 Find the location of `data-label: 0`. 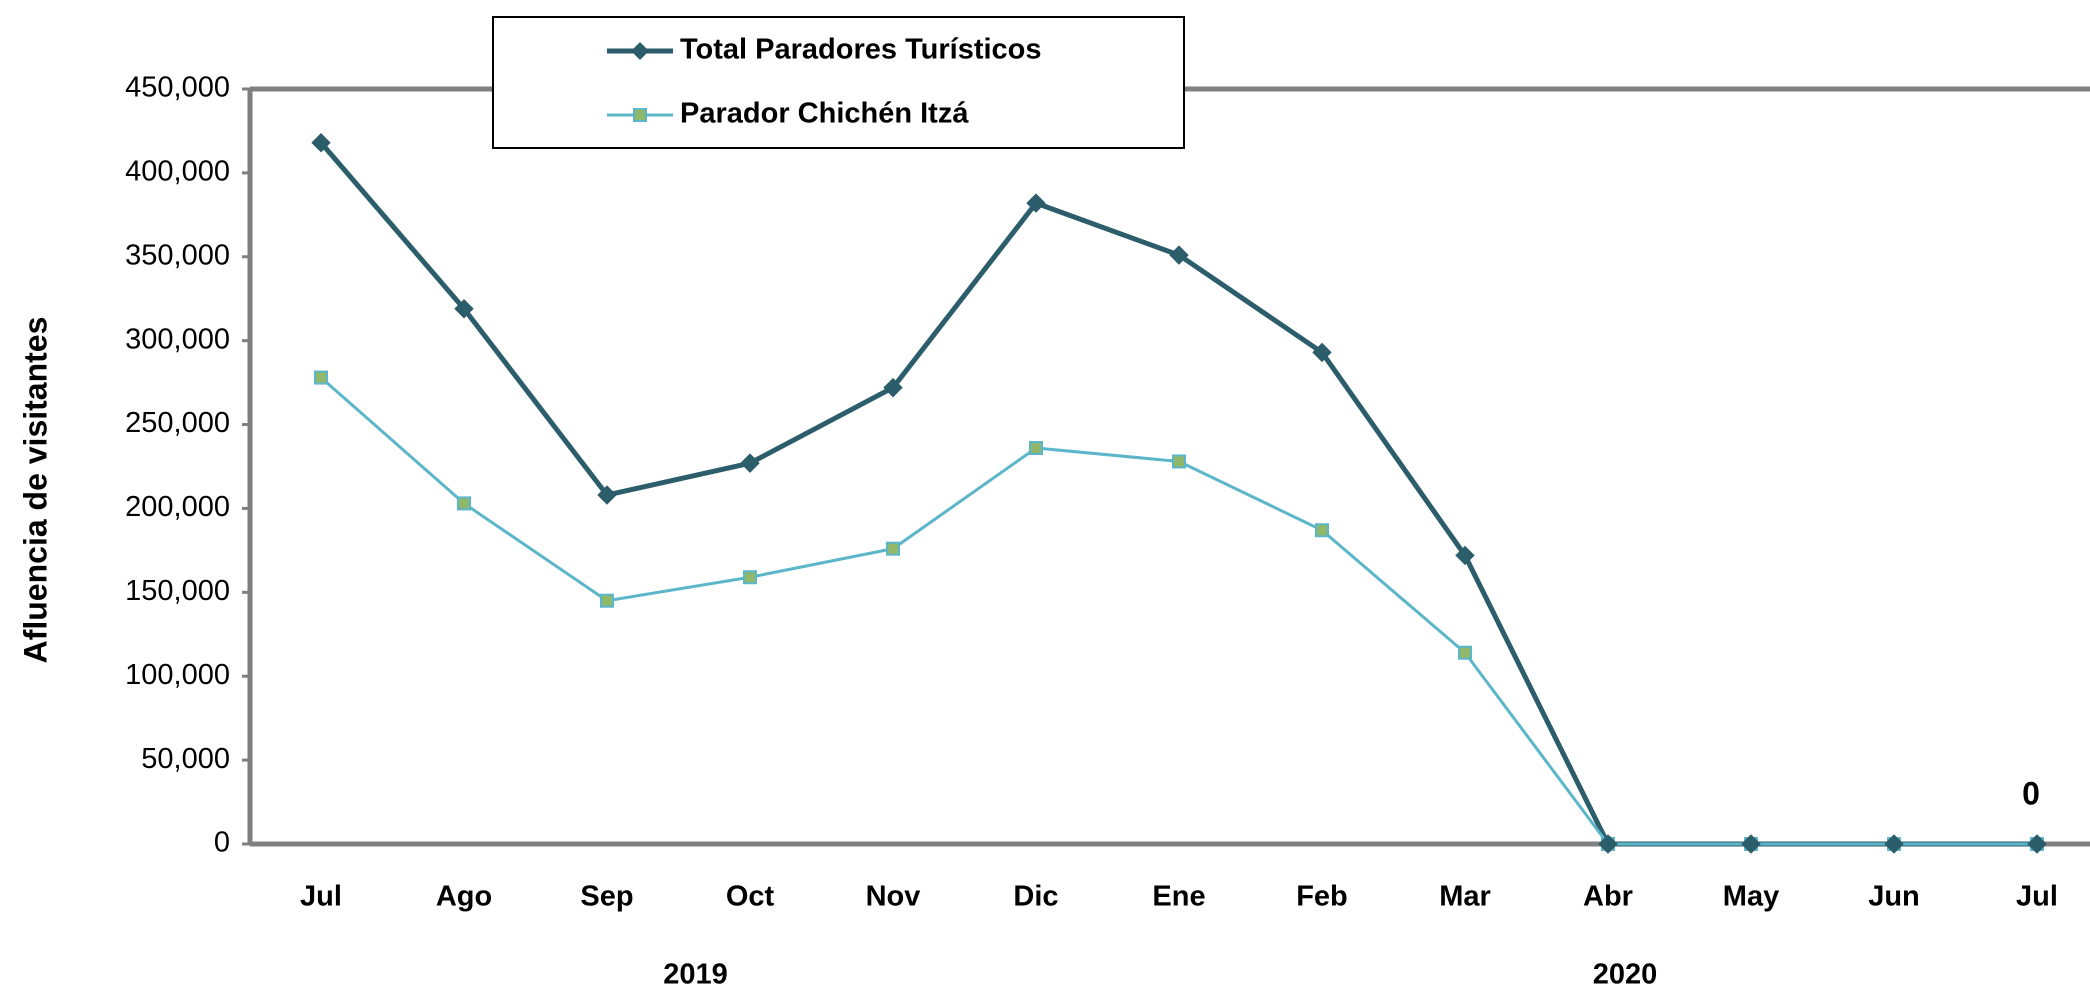

data-label: 0 is located at coordinates (2031, 793).